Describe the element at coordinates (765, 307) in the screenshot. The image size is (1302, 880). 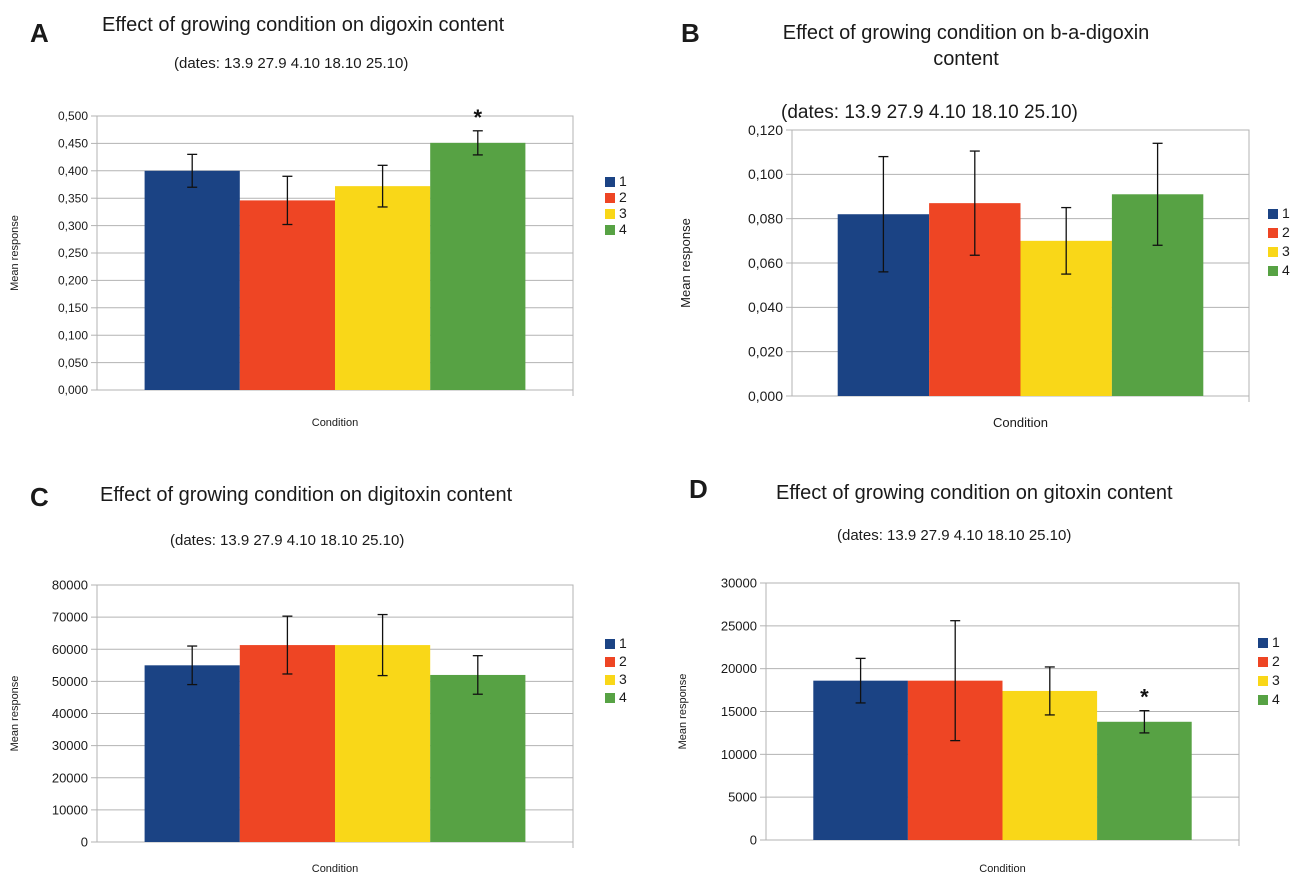
I see `y-tick-label: 0,040` at that location.